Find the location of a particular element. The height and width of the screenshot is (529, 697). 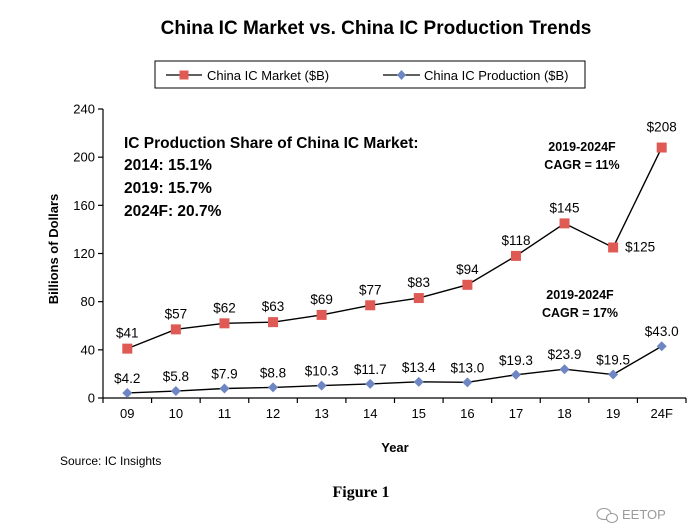

market-cagr-annotation: 2019-2024F CAGR = 11% is located at coordinates (581, 156).